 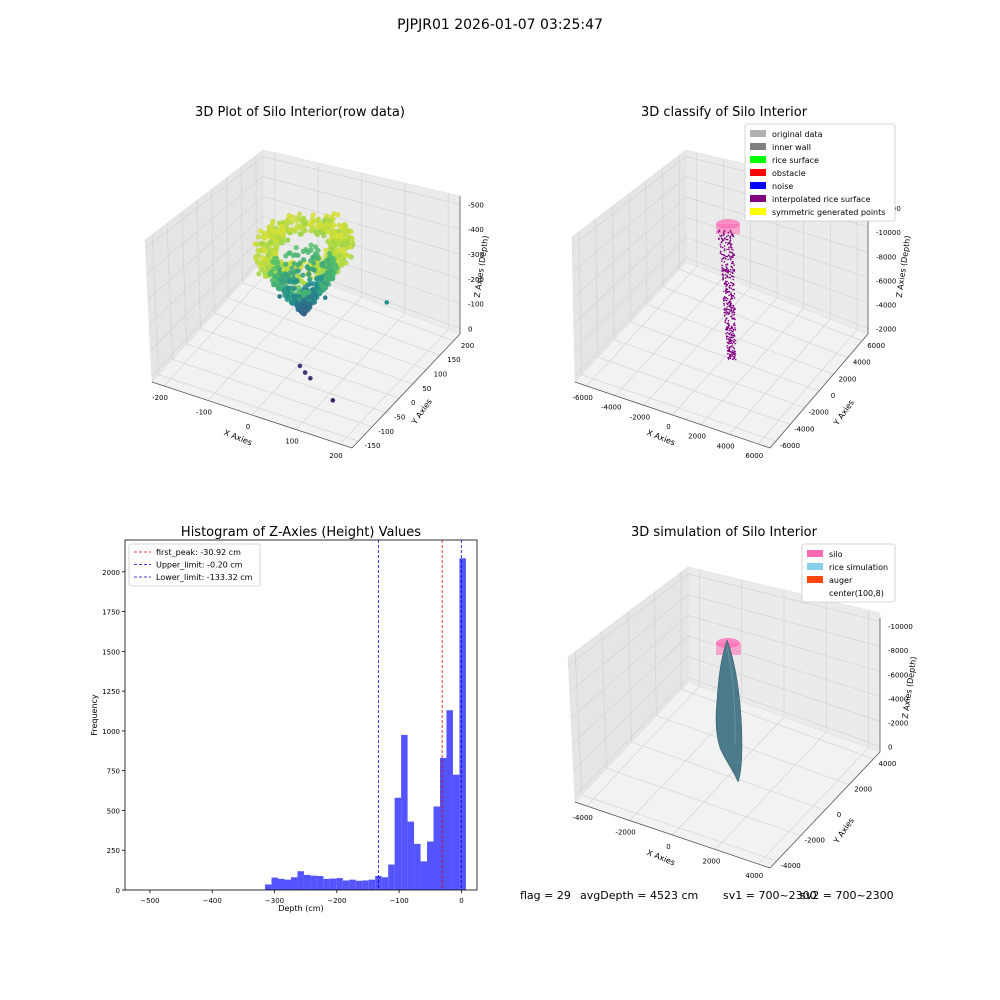 What do you see at coordinates (758, 159) in the screenshot?
I see `legend-swatch` at bounding box center [758, 159].